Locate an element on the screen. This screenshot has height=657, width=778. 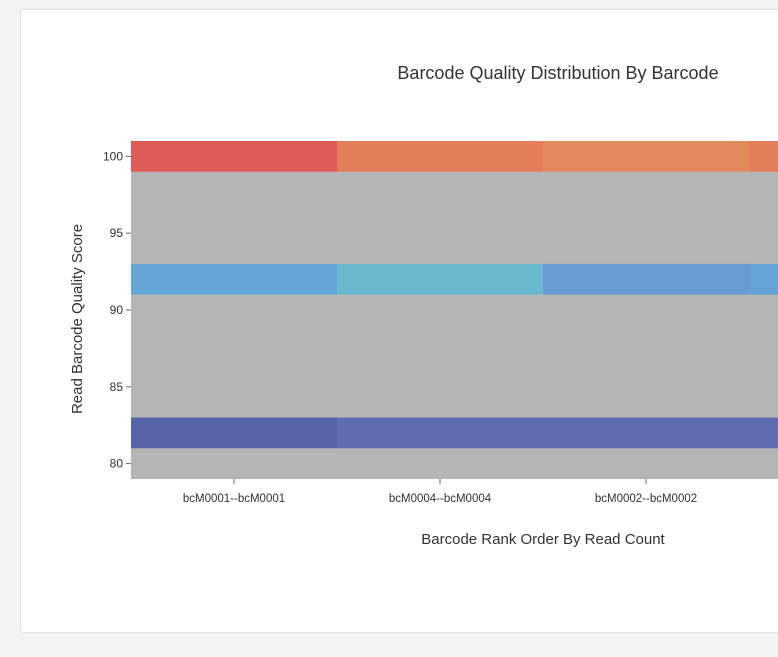
y-axis-label: Read Barcode Quality Score is located at coordinates (77, 319).